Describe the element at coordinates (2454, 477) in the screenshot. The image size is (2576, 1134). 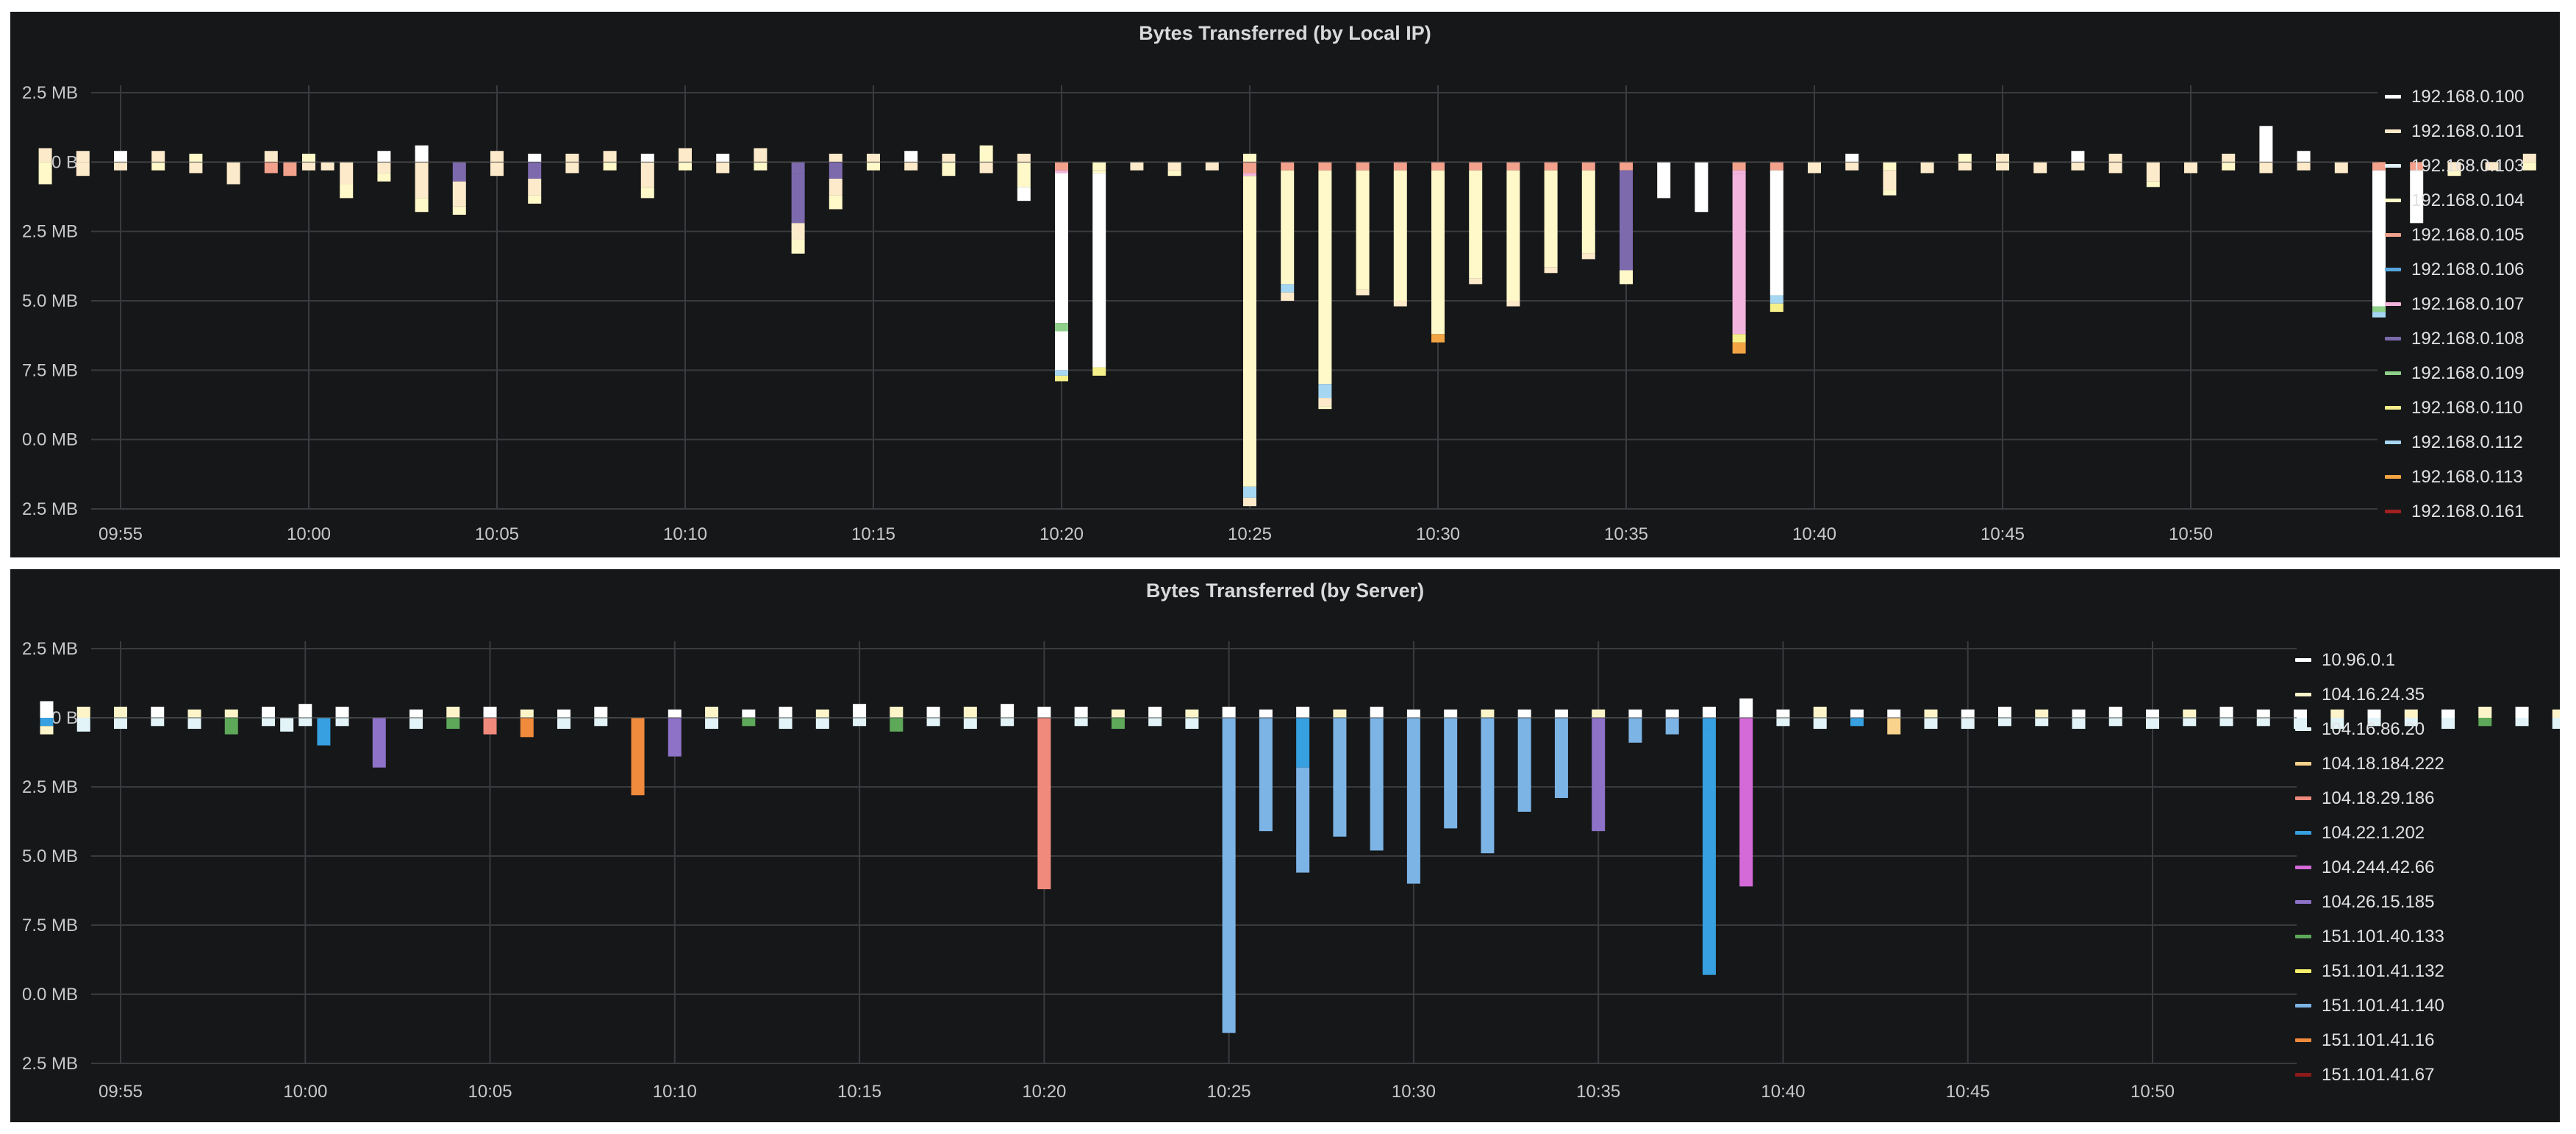
I see `legend-item: 192.168.0.113` at that location.